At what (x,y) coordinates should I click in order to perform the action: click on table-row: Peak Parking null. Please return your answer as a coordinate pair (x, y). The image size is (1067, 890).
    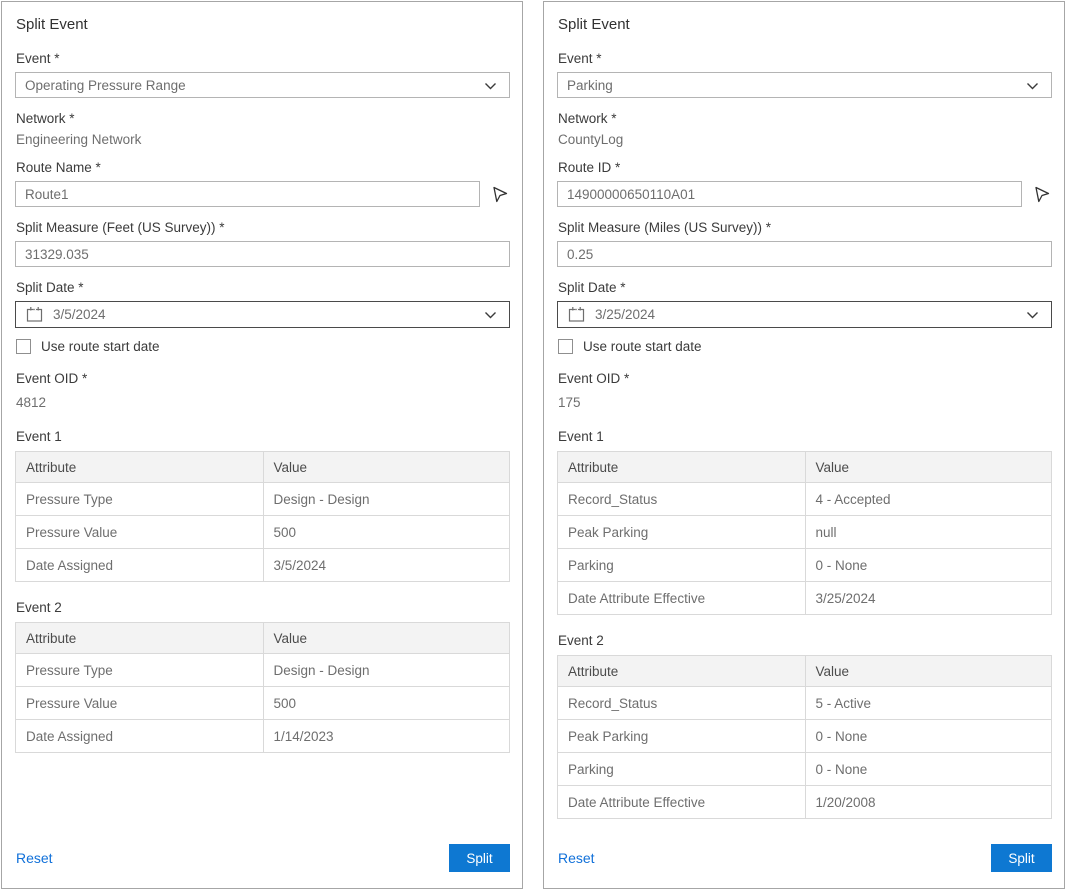
    Looking at the image, I should click on (804, 531).